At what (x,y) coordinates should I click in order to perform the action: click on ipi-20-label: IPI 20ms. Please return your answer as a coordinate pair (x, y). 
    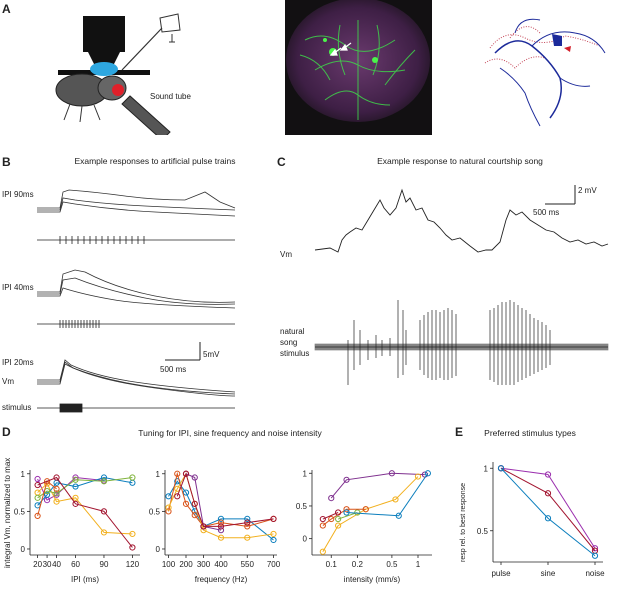
    Looking at the image, I should click on (18, 362).